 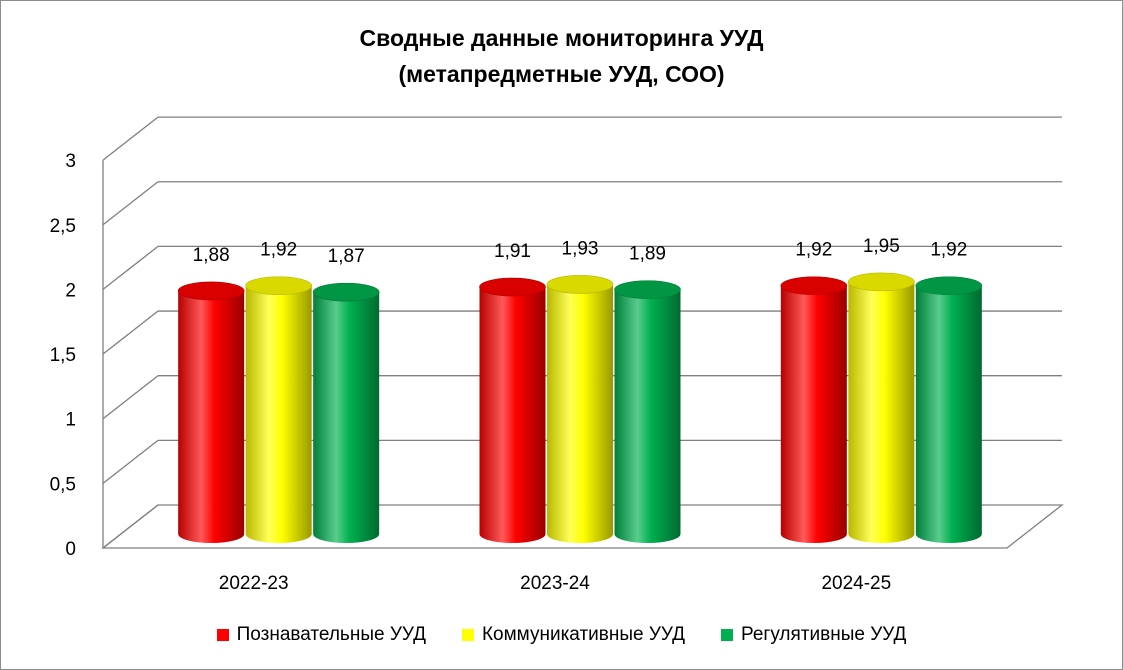 What do you see at coordinates (331, 634) in the screenshot?
I see `legend-label-cognitive: Познавательные УУД` at bounding box center [331, 634].